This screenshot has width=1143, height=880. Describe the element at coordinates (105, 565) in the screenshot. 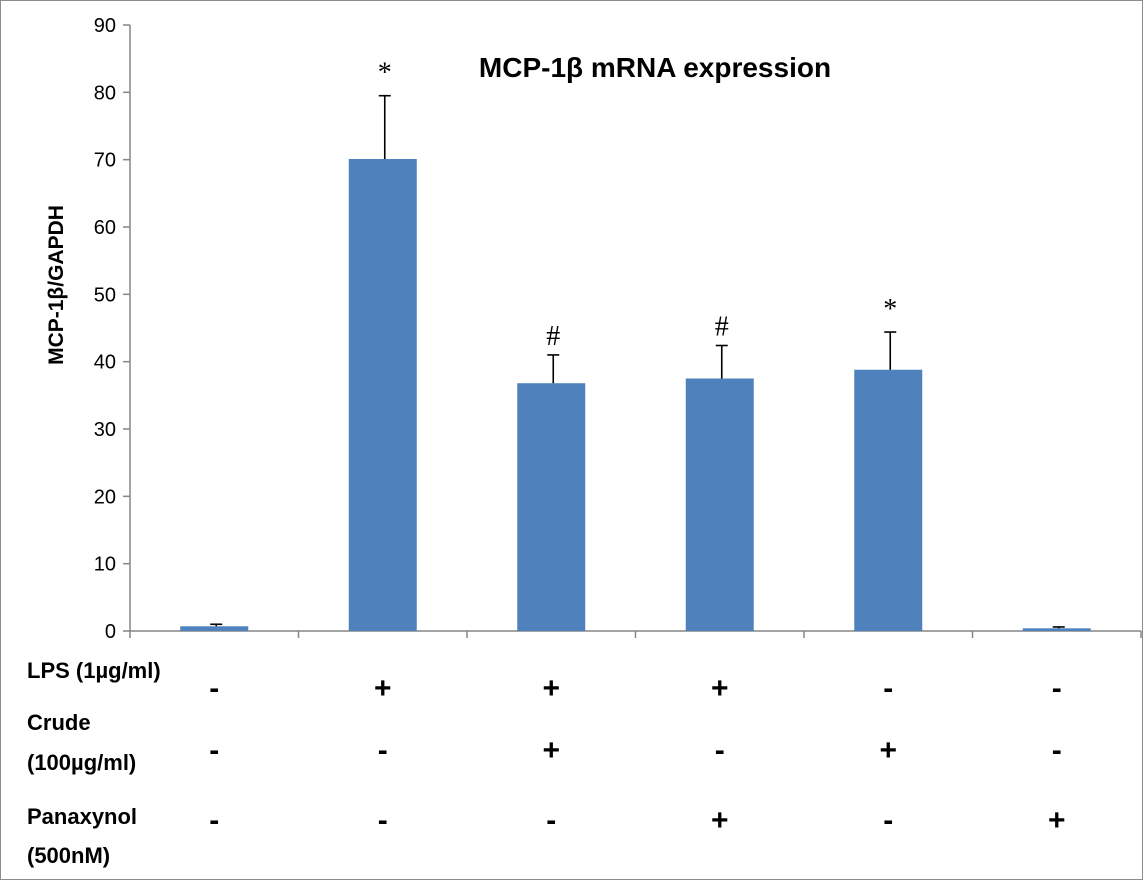

I see `y-tick-label: 10` at that location.